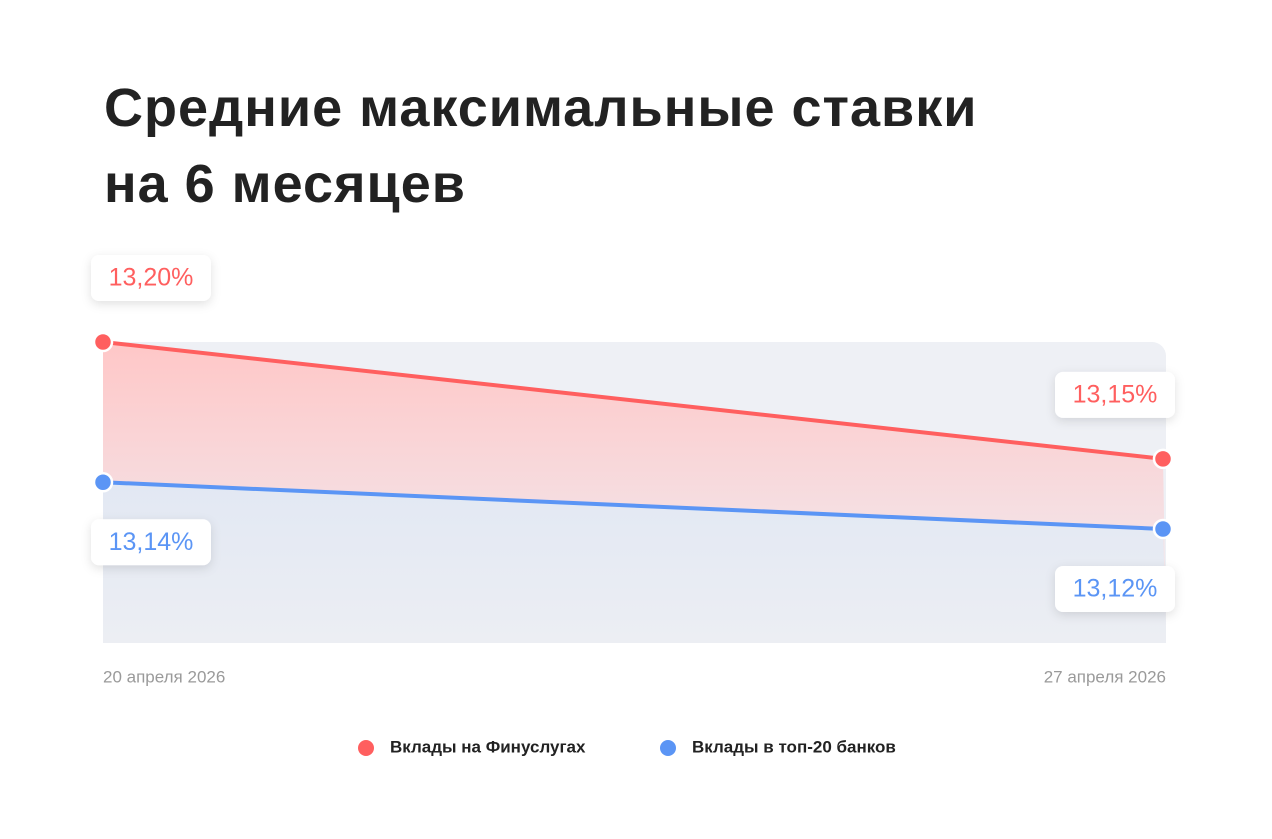 Image resolution: width=1272 pixels, height=839 pixels. Describe the element at coordinates (794, 746) in the screenshot. I see `legend-label: Вклады в топ-20 банков` at that location.